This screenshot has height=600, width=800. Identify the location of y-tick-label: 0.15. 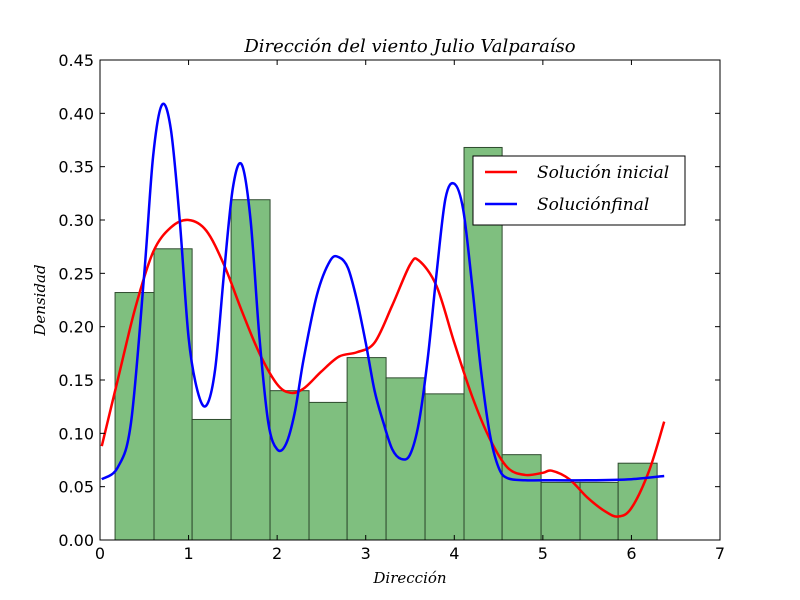
(76, 380).